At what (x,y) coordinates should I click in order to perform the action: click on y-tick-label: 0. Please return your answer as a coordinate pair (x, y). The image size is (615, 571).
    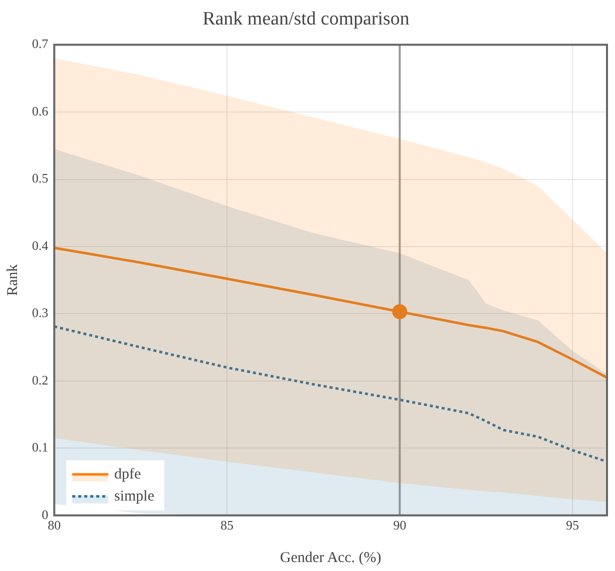
    Looking at the image, I should click on (45, 514).